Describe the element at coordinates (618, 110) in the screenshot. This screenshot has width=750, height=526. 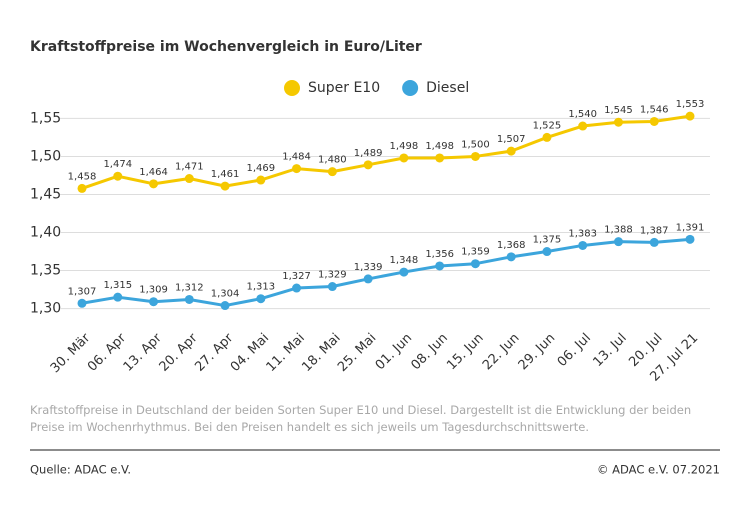
I see `data-label: 1,545` at that location.